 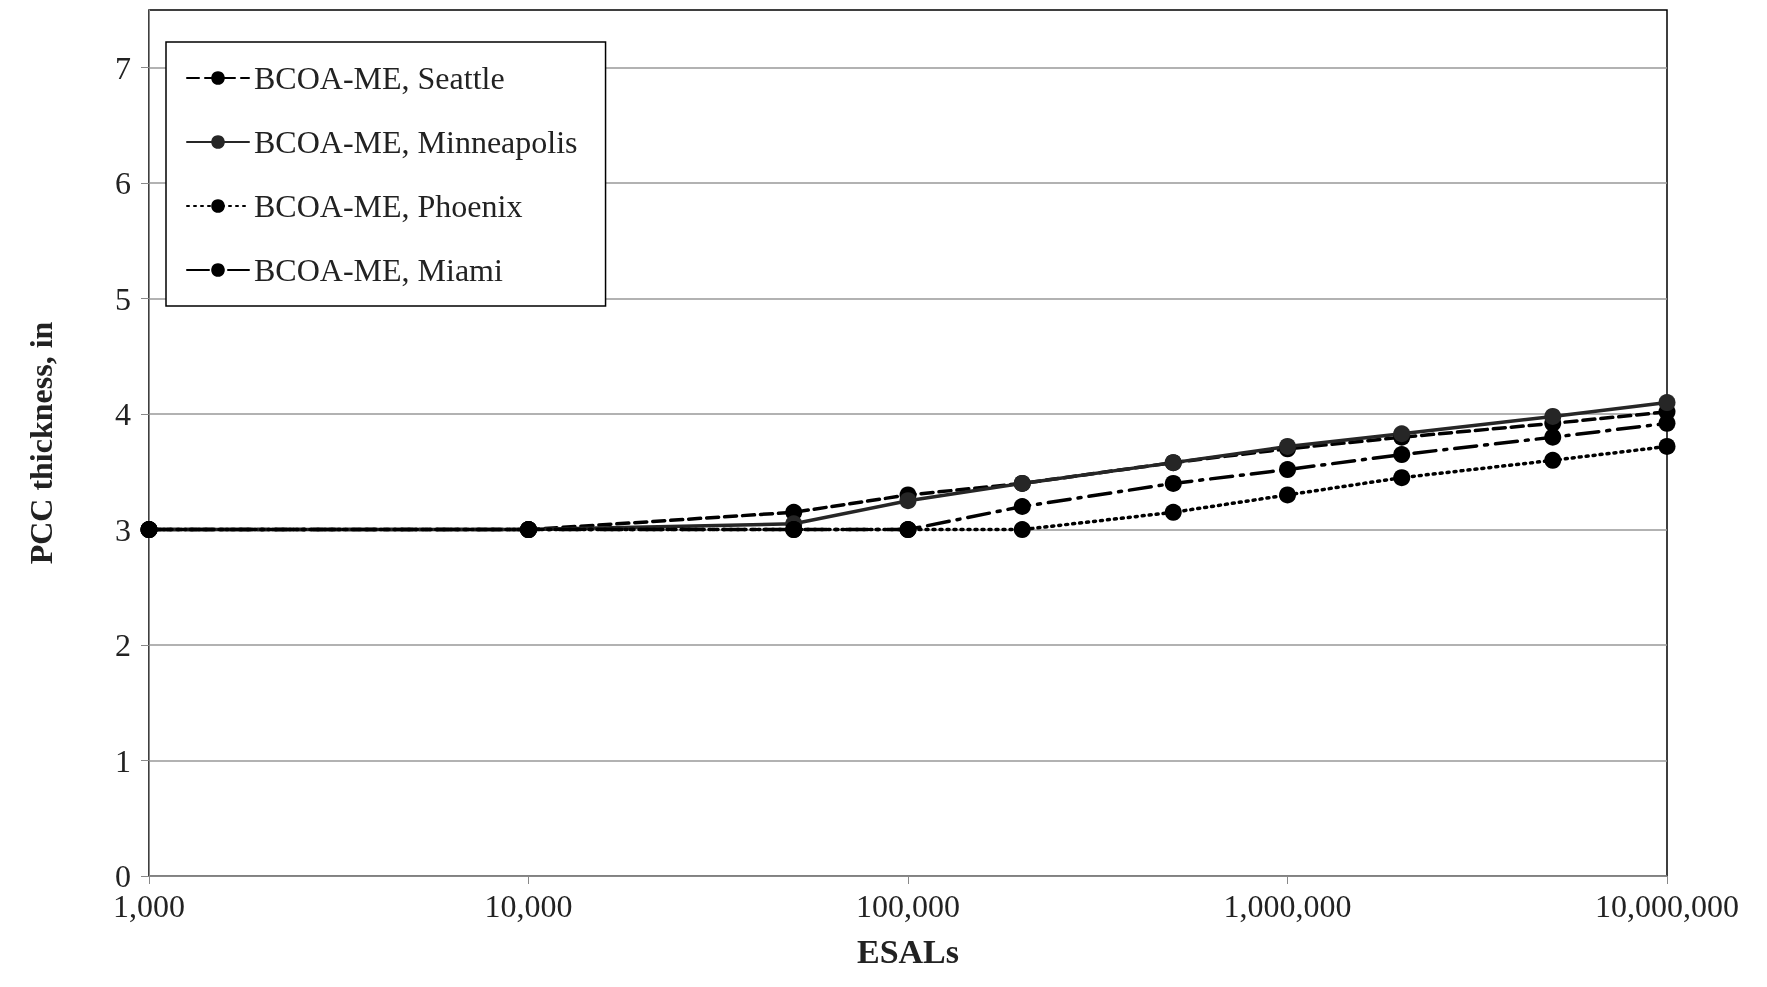 What do you see at coordinates (1667, 906) in the screenshot?
I see `x-tick-label: 10,000,000` at bounding box center [1667, 906].